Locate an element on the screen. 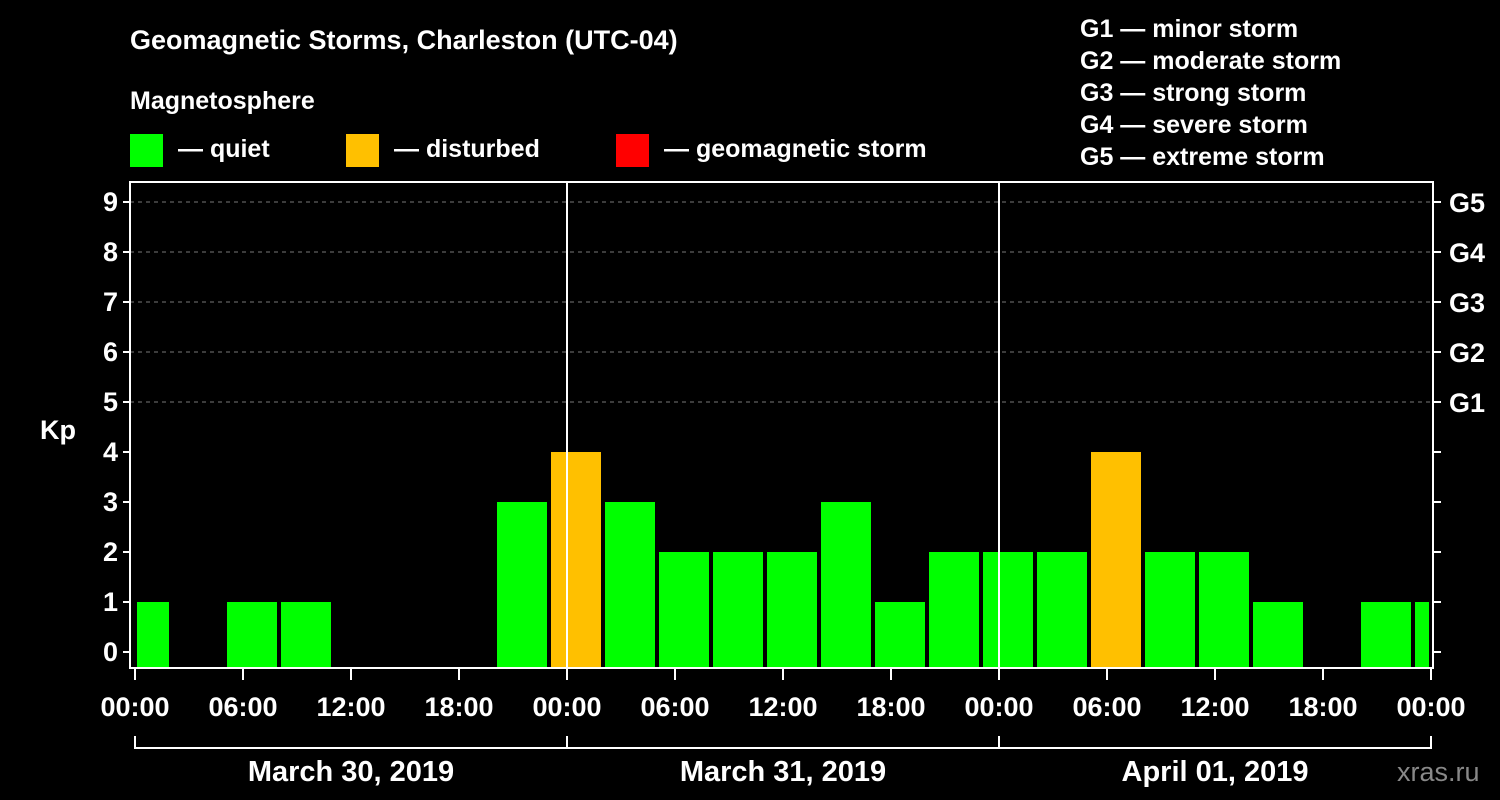 Image resolution: width=1500 pixels, height=800 pixels. y-tick-label: 4 is located at coordinates (110, 452).